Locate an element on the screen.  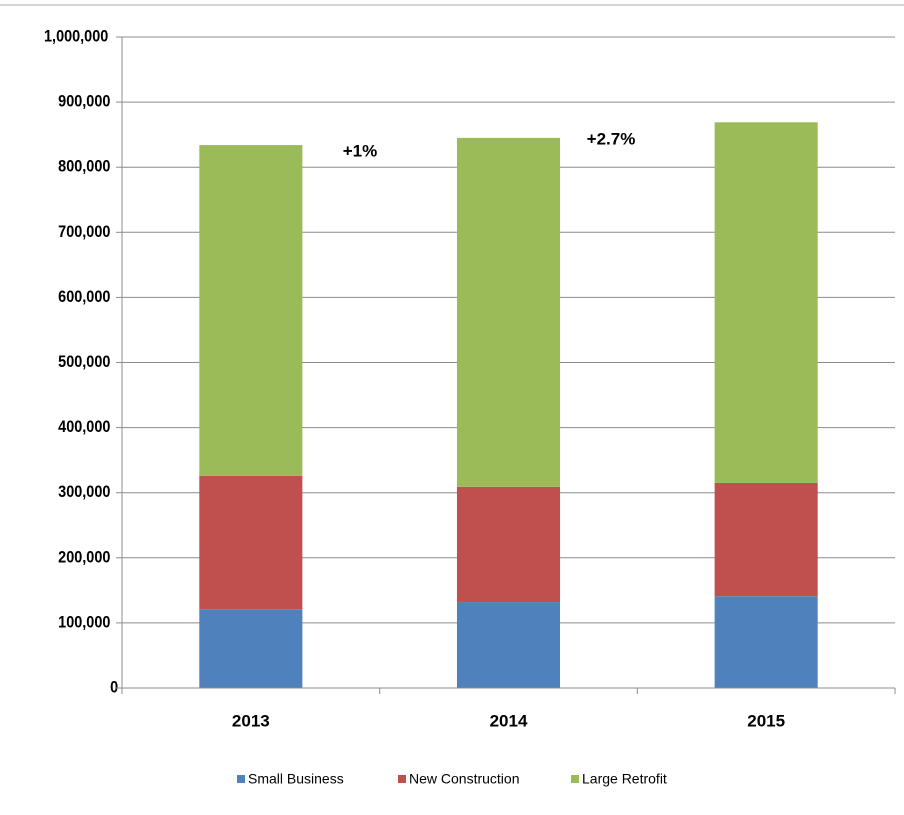
y-tick-label: 0 is located at coordinates (114, 687).